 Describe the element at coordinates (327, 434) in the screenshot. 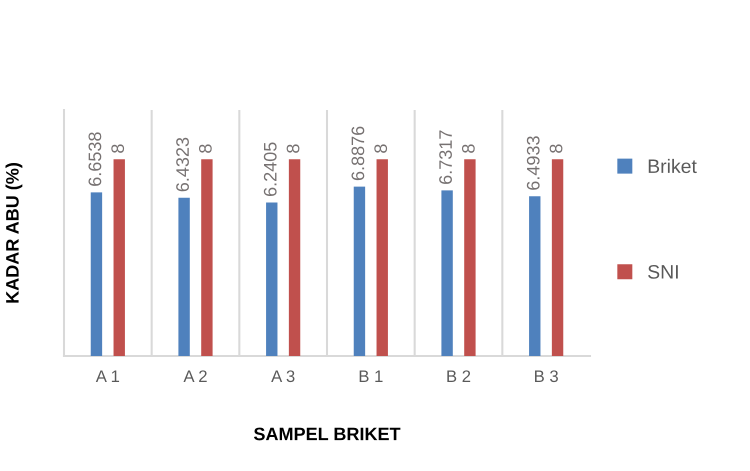

I see `x-axis-title: SAMPEL BRIKET` at that location.